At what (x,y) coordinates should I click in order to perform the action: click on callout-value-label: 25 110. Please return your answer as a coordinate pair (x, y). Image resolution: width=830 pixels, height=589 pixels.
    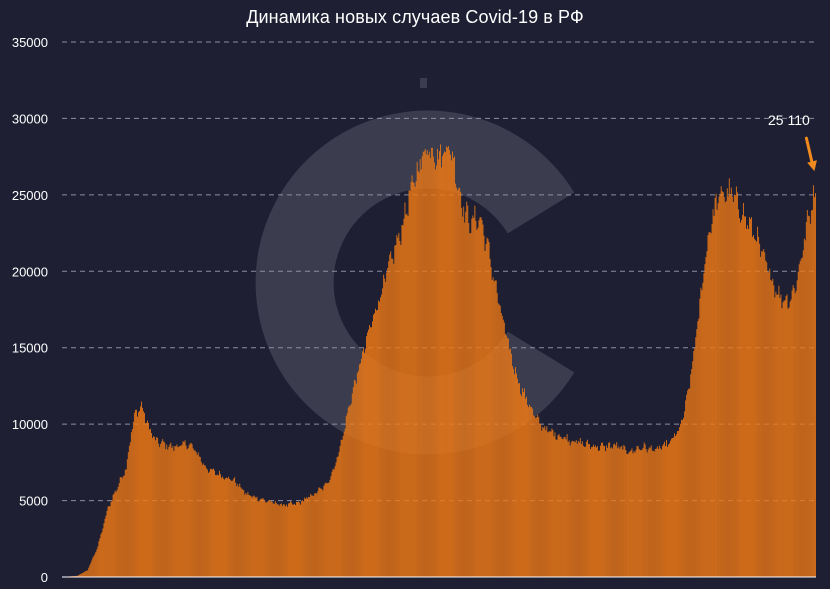
    Looking at the image, I should click on (789, 120).